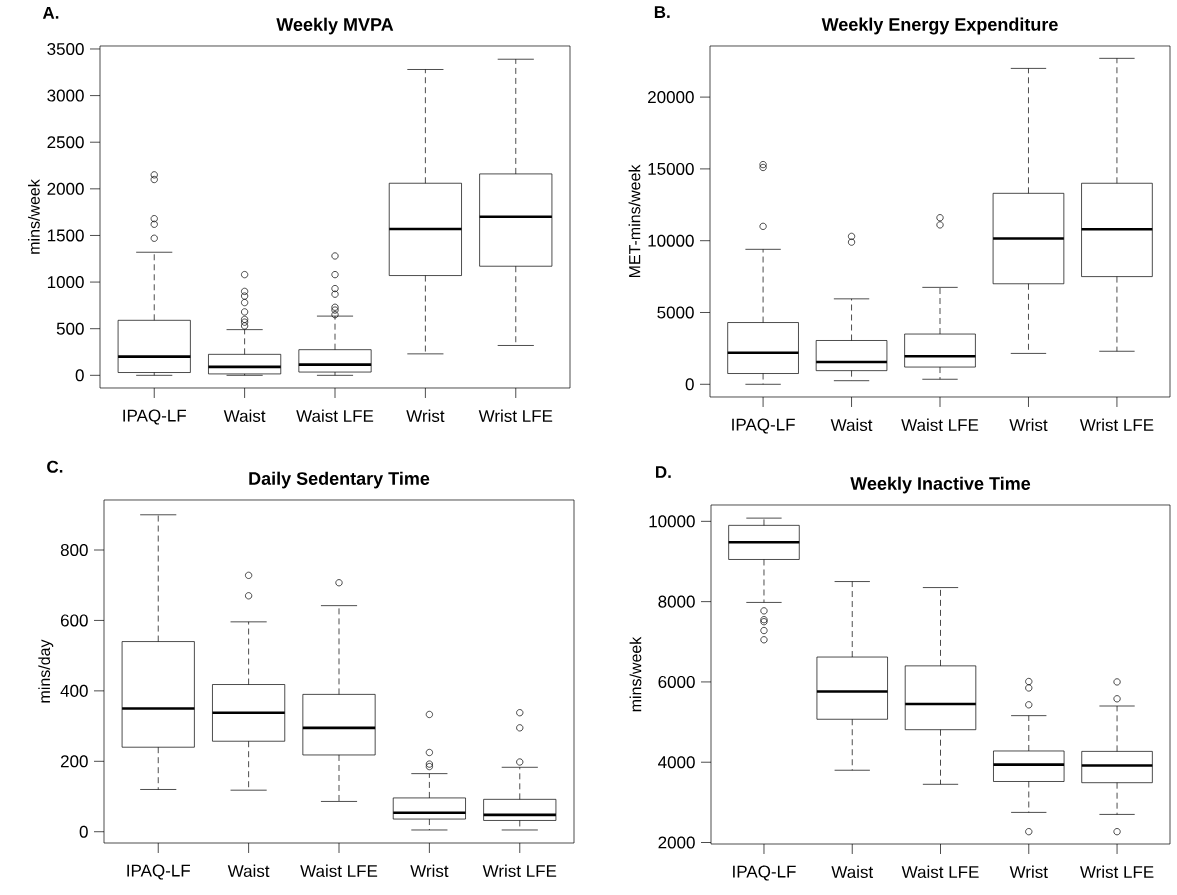 Image resolution: width=1177 pixels, height=895 pixels. Describe the element at coordinates (50, 12) in the screenshot. I see `text: A.` at that location.